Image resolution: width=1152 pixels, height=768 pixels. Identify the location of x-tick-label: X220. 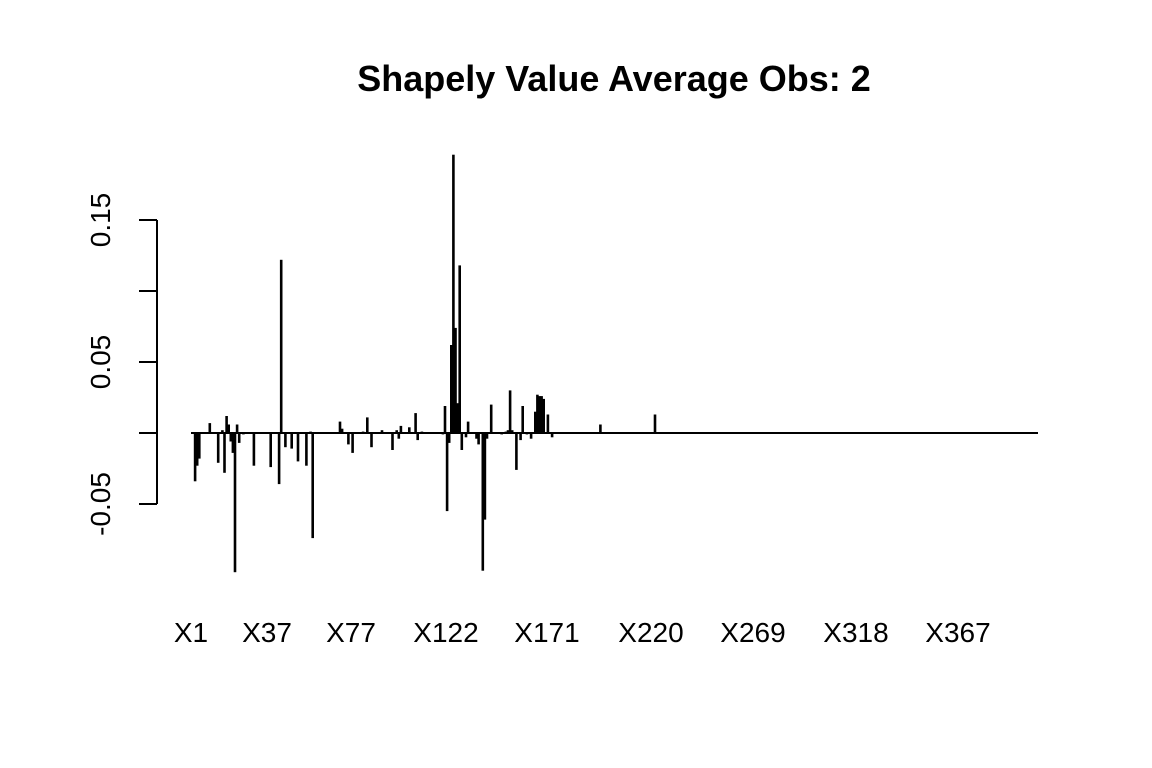
(650, 632).